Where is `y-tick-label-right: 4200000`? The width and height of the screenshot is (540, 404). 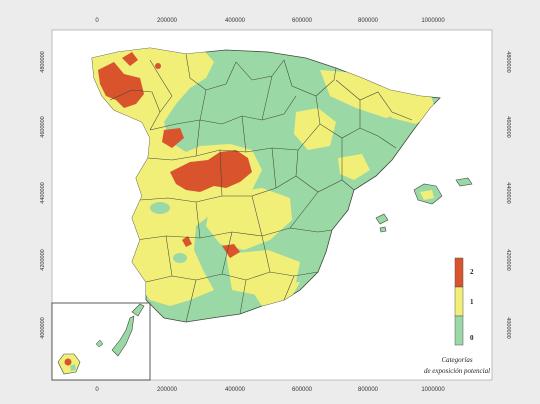
y-tick-label-right: 4200000 is located at coordinates (508, 259).